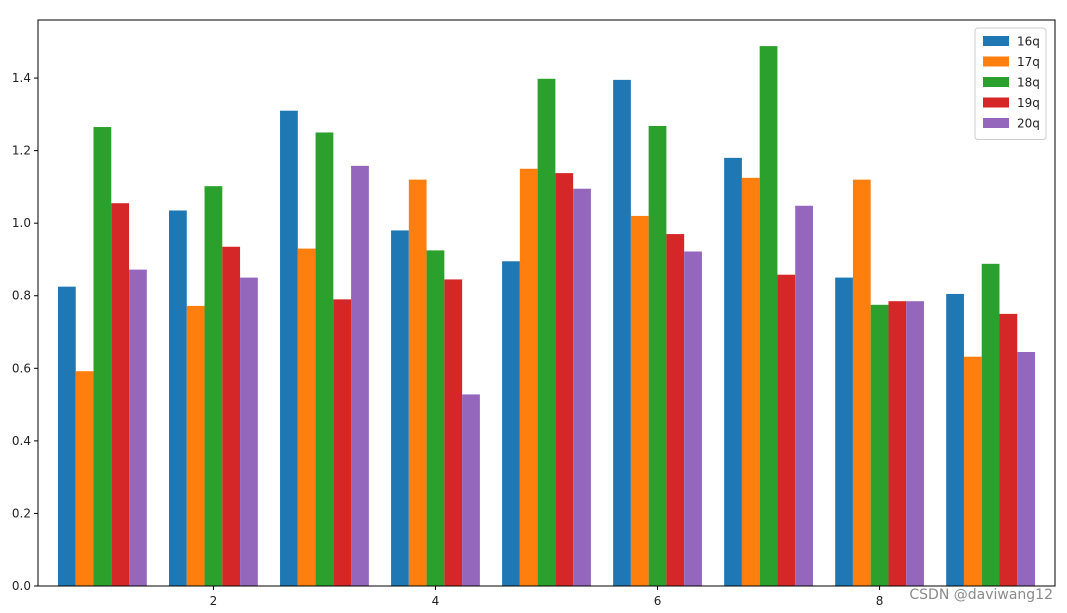 Image resolution: width=1067 pixels, height=613 pixels. Describe the element at coordinates (996, 82) in the screenshot. I see `legend-swatch-18q` at that location.